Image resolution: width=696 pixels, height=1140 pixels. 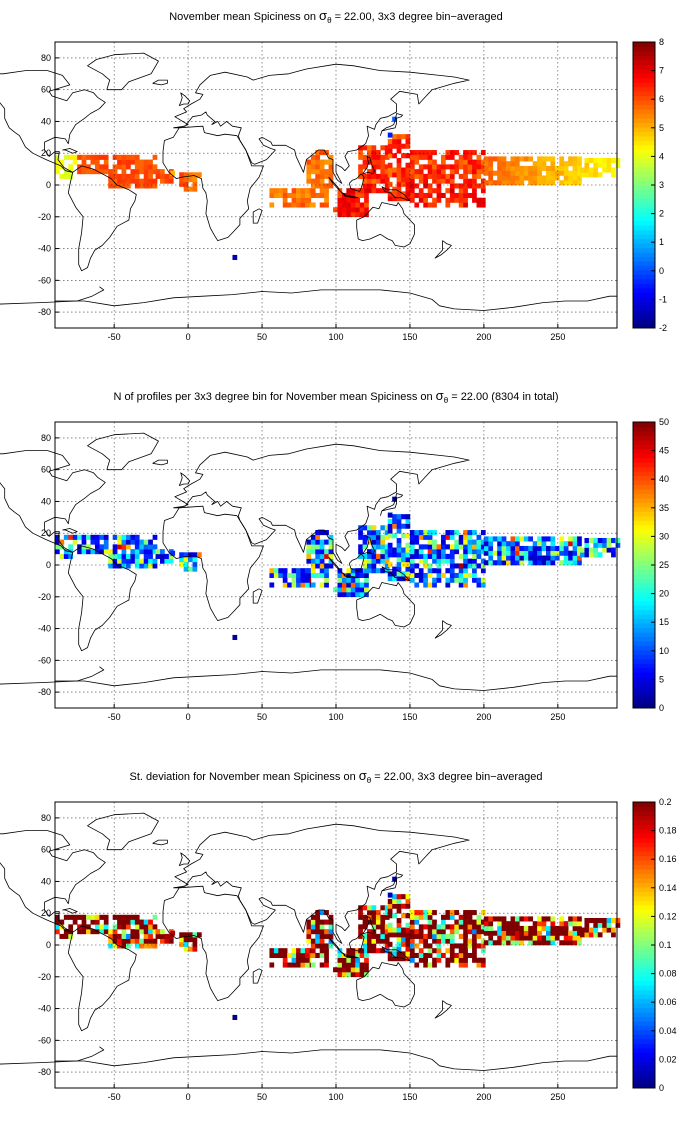 What do you see at coordinates (48, 185) in the screenshot?
I see `y-tick-label: 0` at bounding box center [48, 185].